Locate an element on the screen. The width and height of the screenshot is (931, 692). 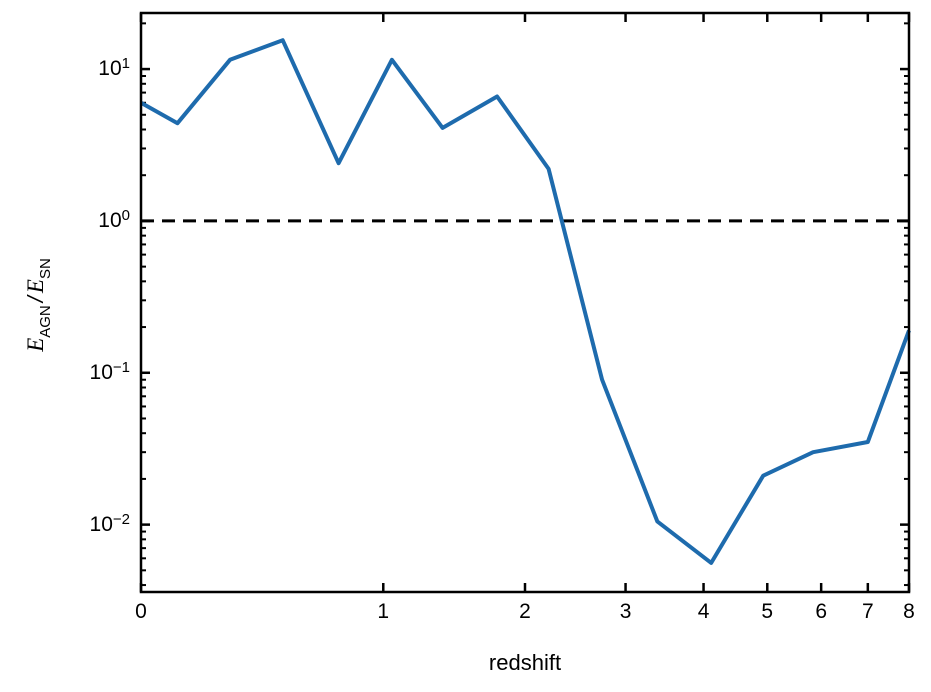
x-tick-label-3: 3 is located at coordinates (625, 611).